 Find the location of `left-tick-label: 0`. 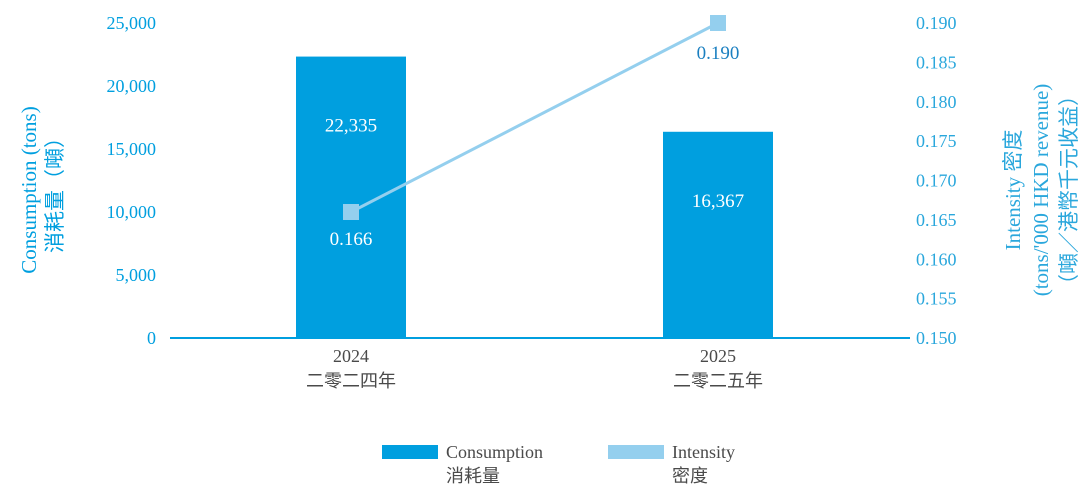

left-tick-label: 0 is located at coordinates (151, 338).